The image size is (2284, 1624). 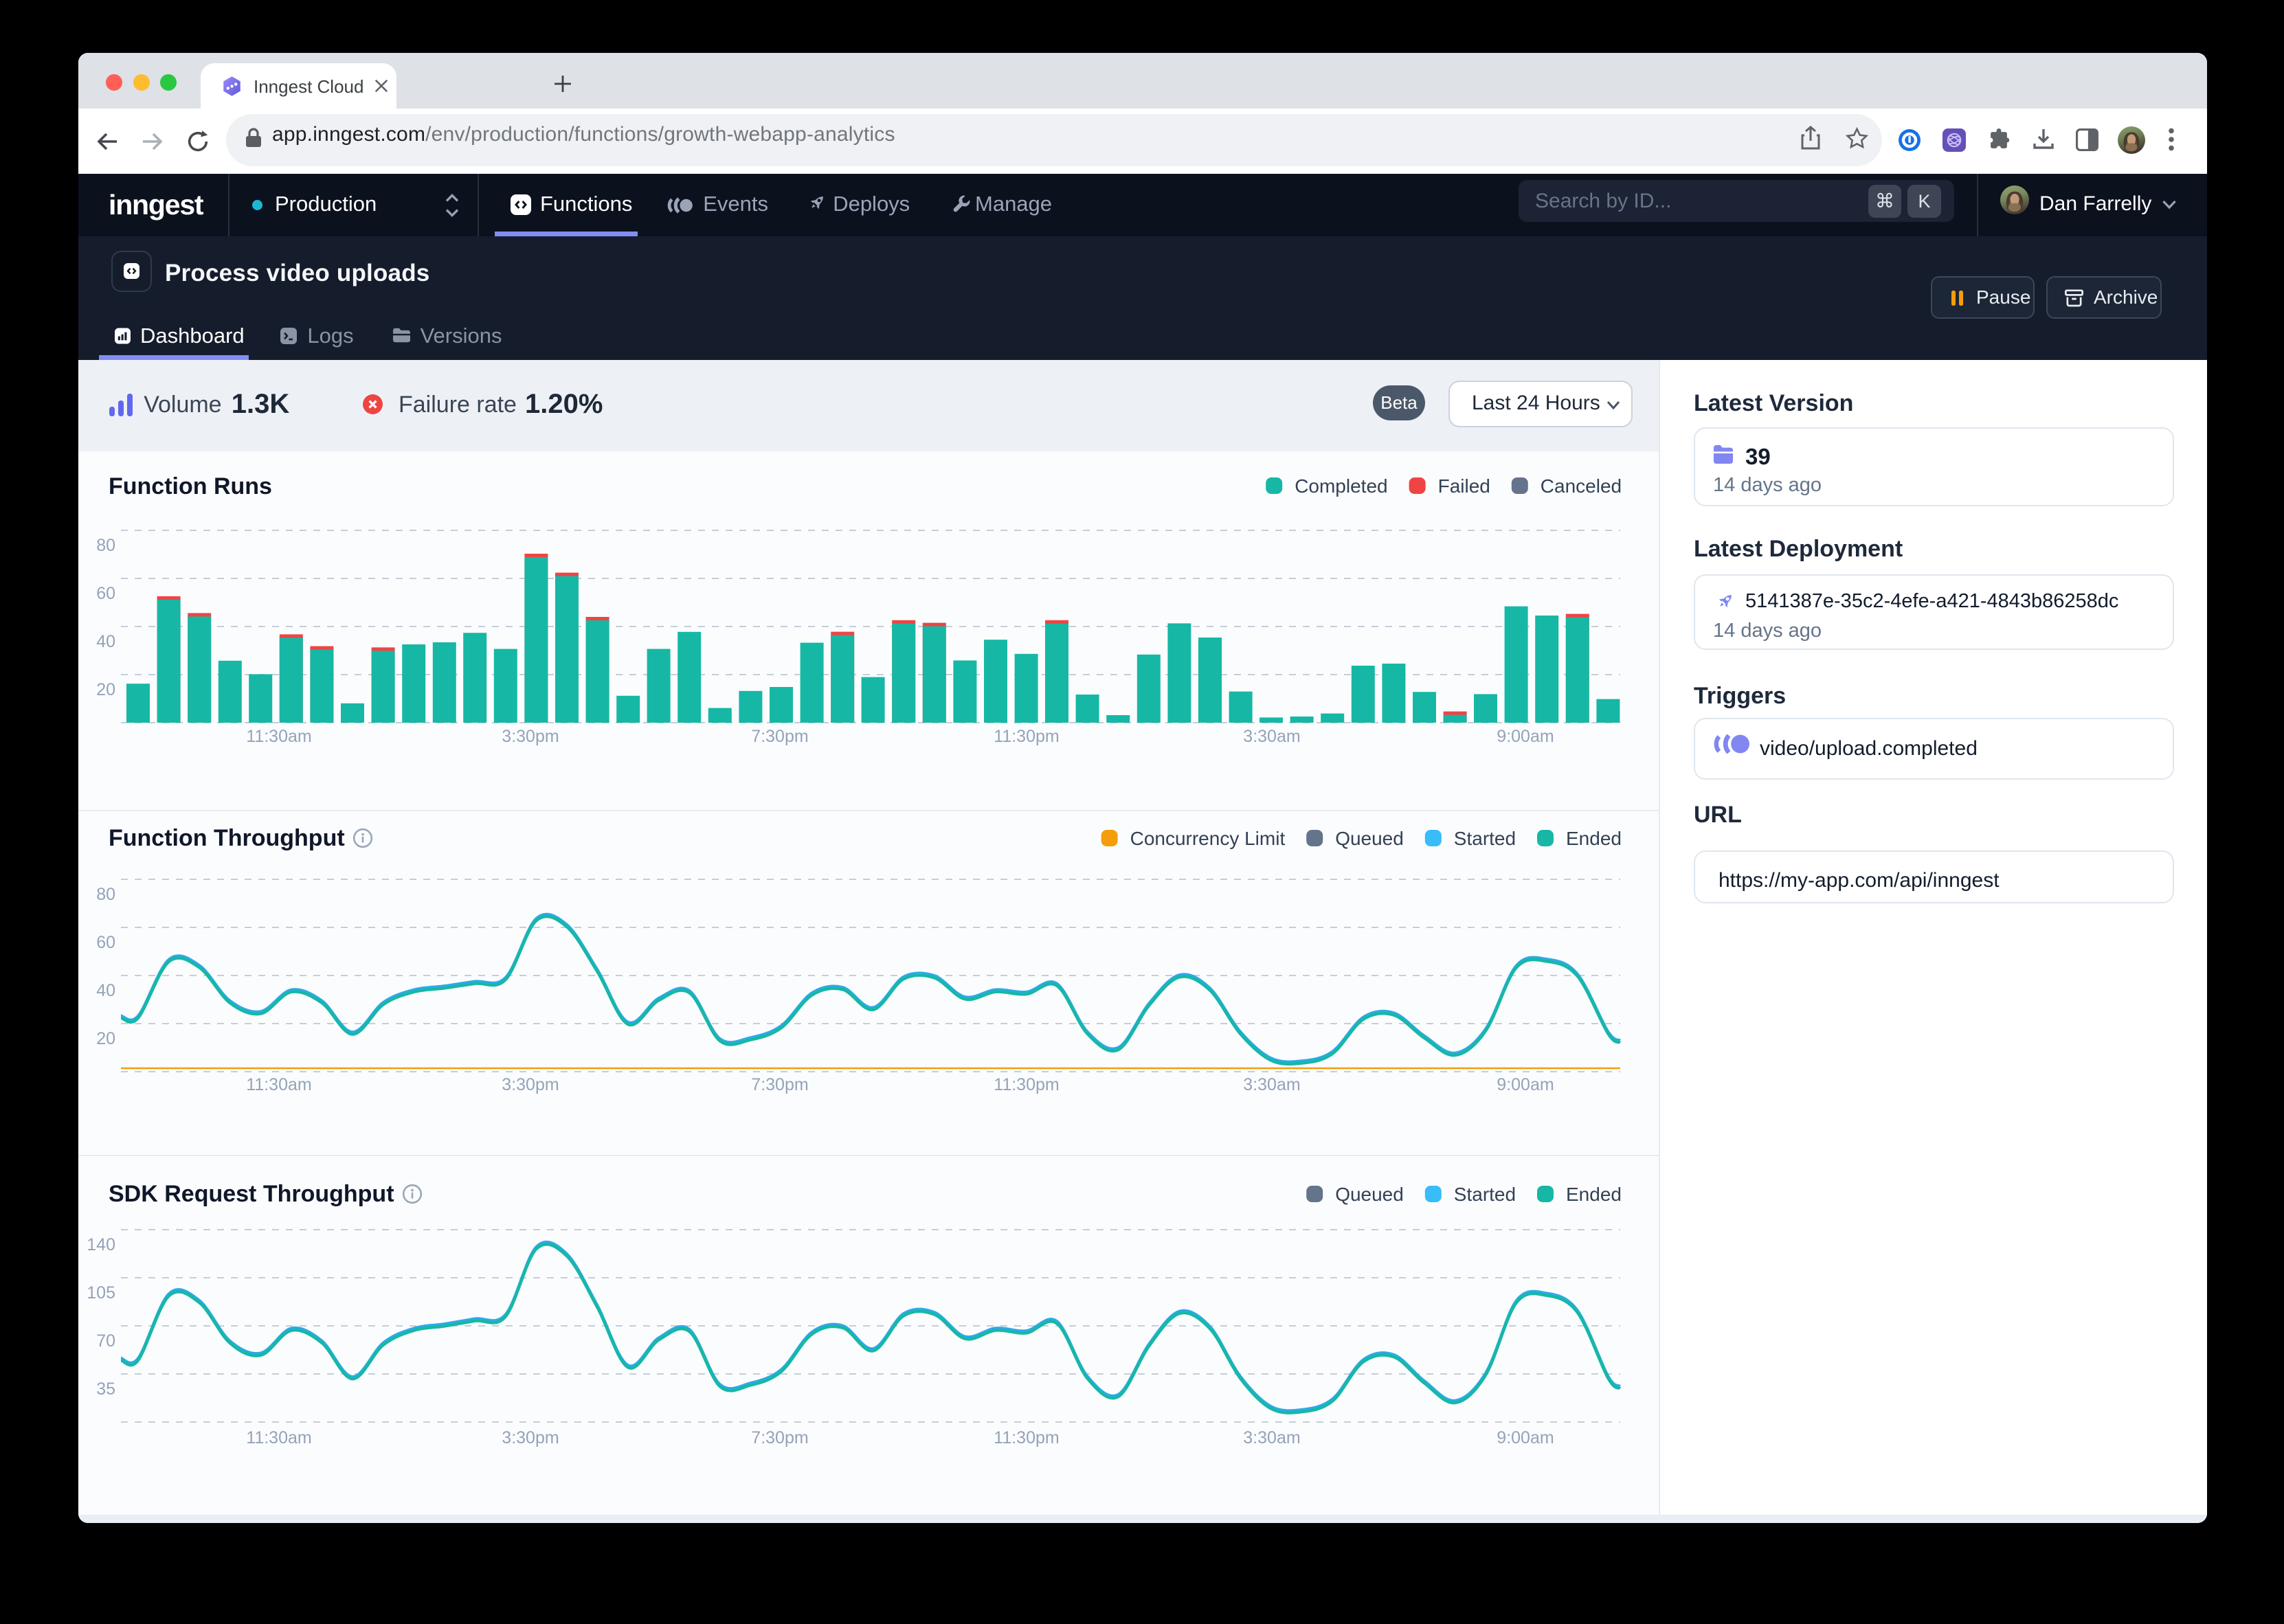 I want to click on svg-text: Failed, so click(x=1464, y=486).